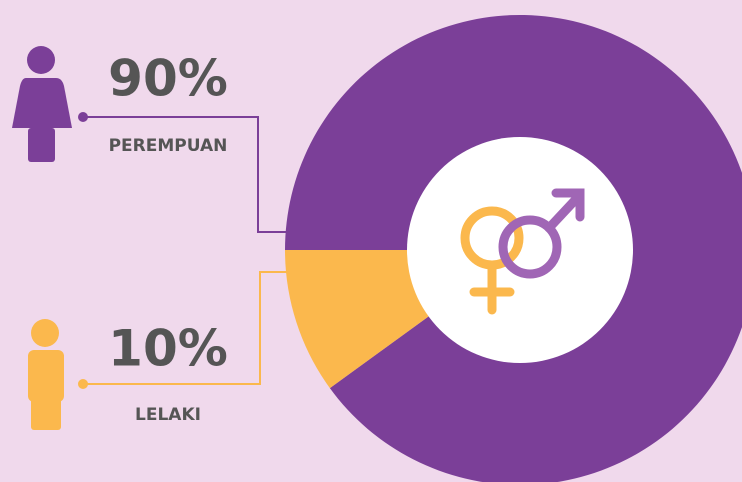 This screenshot has height=482, width=742. I want to click on gender-icon, so click(522, 251).